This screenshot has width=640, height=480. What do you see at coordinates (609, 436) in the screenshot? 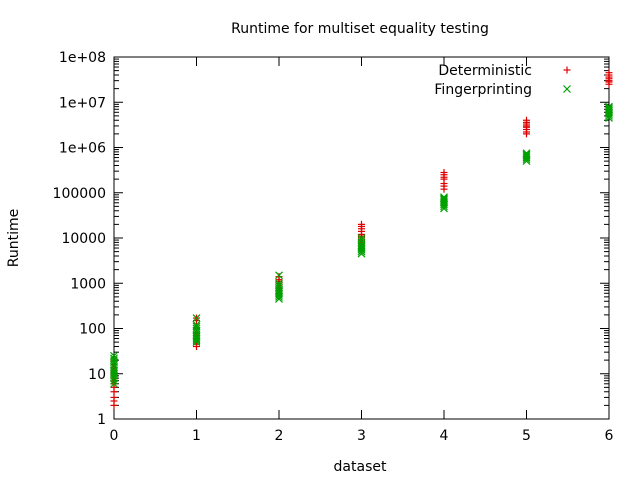
I see `x-tick-label: 6` at bounding box center [609, 436].